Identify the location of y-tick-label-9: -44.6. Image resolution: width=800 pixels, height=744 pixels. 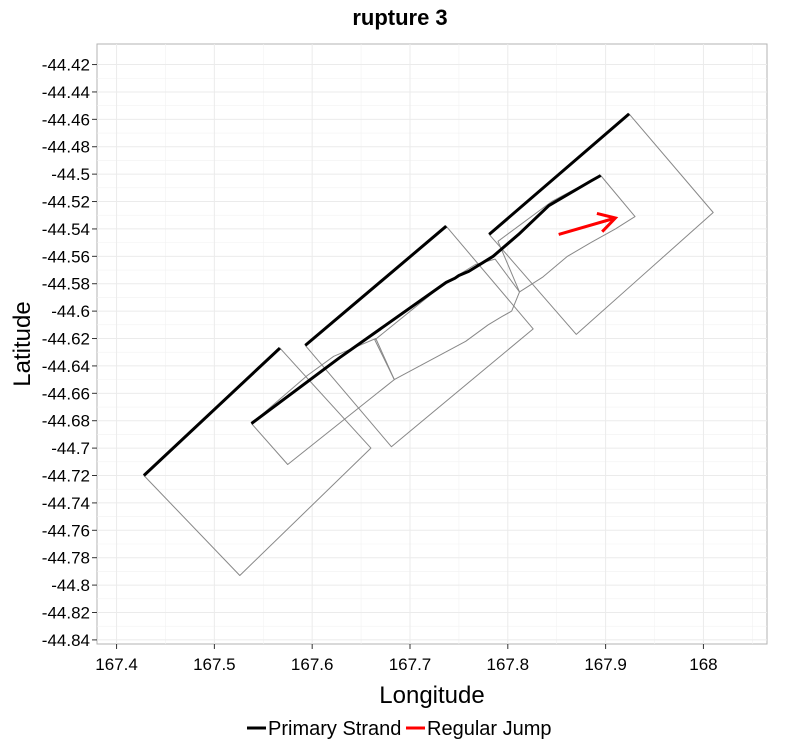
(70, 311).